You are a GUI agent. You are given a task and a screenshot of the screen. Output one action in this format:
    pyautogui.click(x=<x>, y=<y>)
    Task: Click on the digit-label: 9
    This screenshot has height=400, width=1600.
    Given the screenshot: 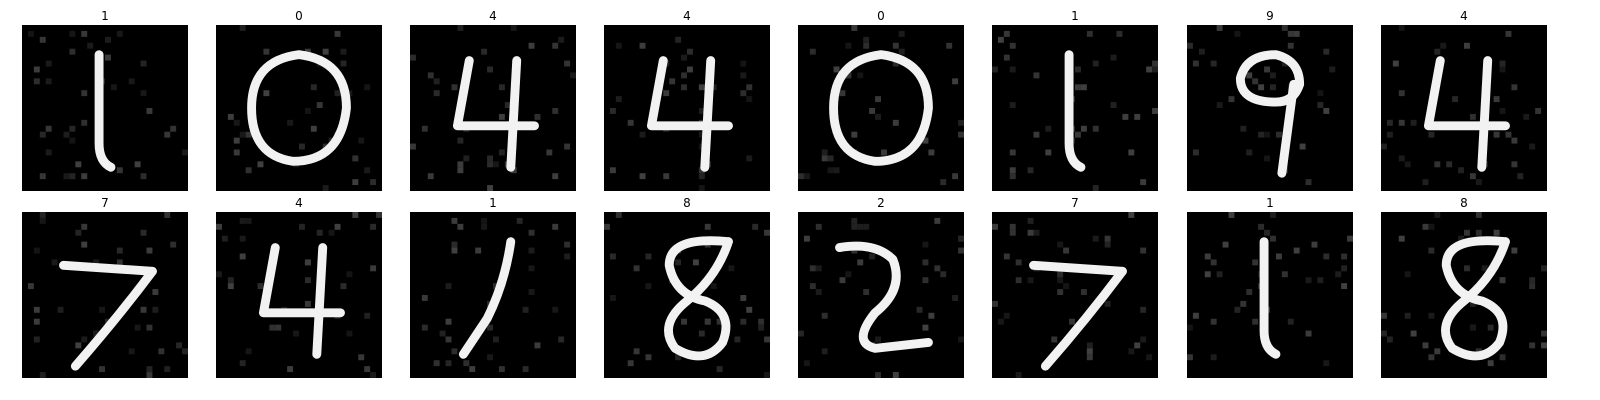 What is the action you would take?
    pyautogui.click(x=1270, y=16)
    